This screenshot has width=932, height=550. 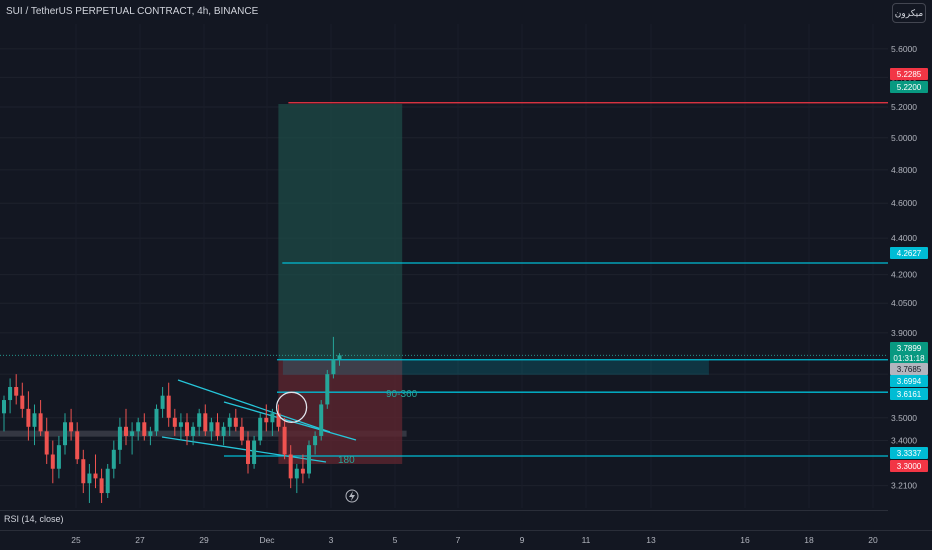 I want to click on price-label: 3.3337, so click(x=909, y=453).